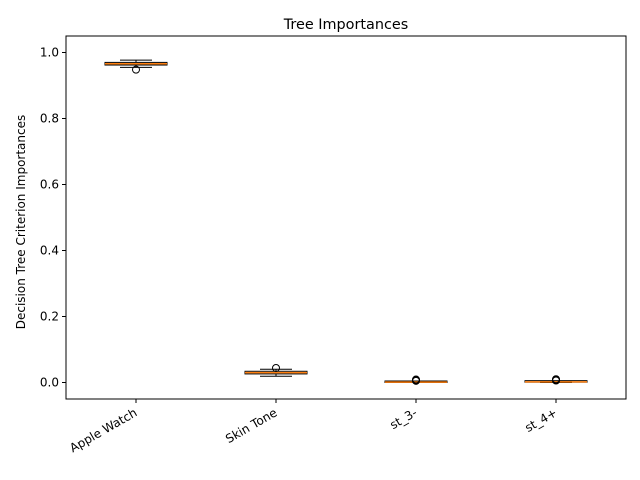  Describe the element at coordinates (21, 222) in the screenshot. I see `y-axis-label: Decision Tree Criterion Importances` at that location.